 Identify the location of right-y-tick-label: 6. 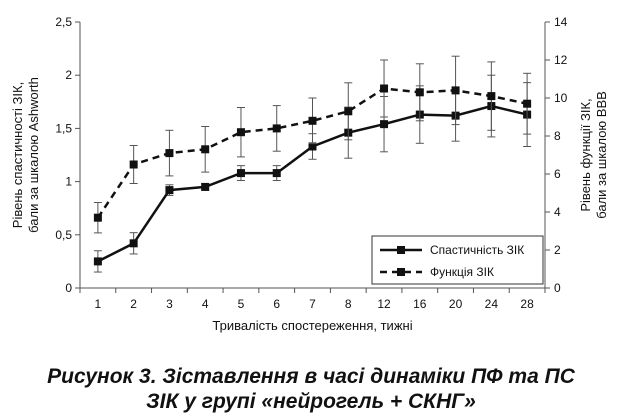
(557, 174).